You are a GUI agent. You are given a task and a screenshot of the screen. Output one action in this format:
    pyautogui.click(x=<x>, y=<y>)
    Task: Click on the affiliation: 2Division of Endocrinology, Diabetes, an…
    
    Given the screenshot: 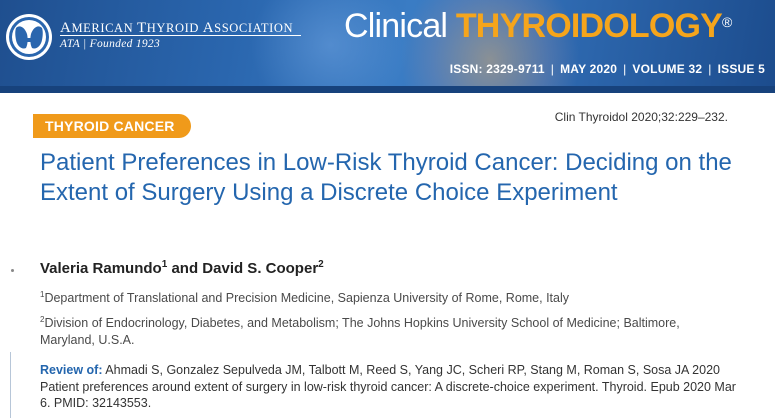 What is the action you would take?
    pyautogui.click(x=380, y=330)
    